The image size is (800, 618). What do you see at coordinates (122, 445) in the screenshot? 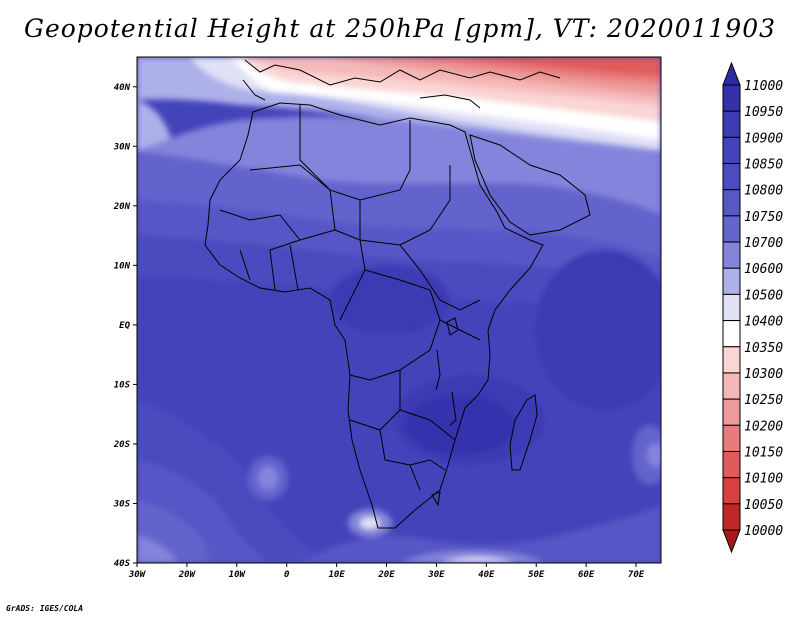
I see `lat-tick-label: 20S` at bounding box center [122, 445].